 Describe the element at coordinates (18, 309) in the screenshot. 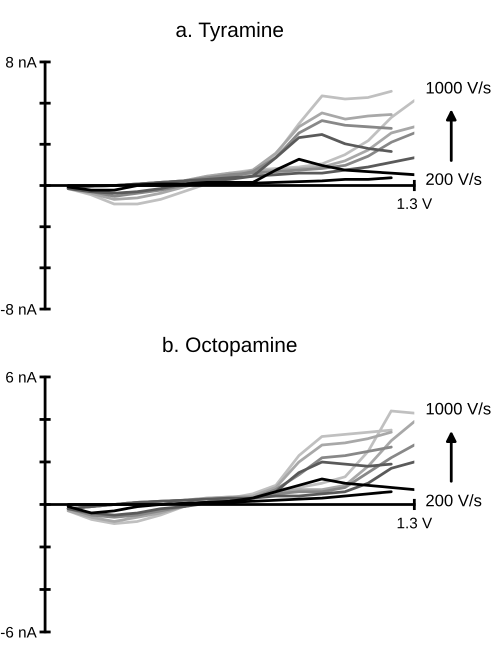

I see `y-tick-label: -8 nA` at that location.